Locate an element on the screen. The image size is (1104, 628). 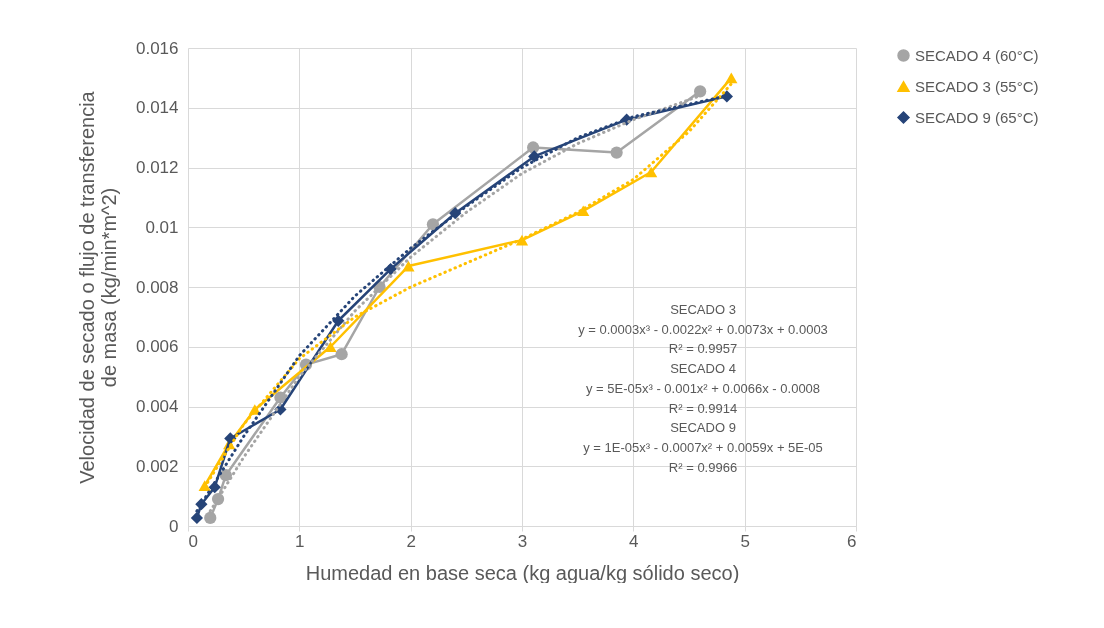
y-tick-label: 0.002 is located at coordinates (157, 466).